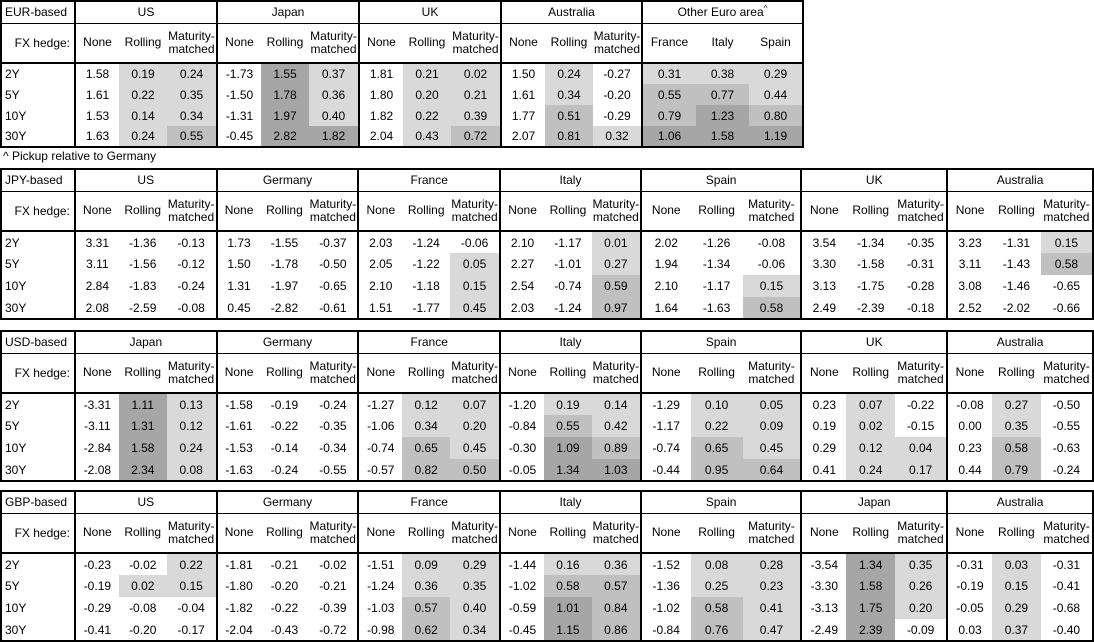 The height and width of the screenshot is (642, 1094). What do you see at coordinates (380, 630) in the screenshot?
I see `value-cell: -0.98` at bounding box center [380, 630].